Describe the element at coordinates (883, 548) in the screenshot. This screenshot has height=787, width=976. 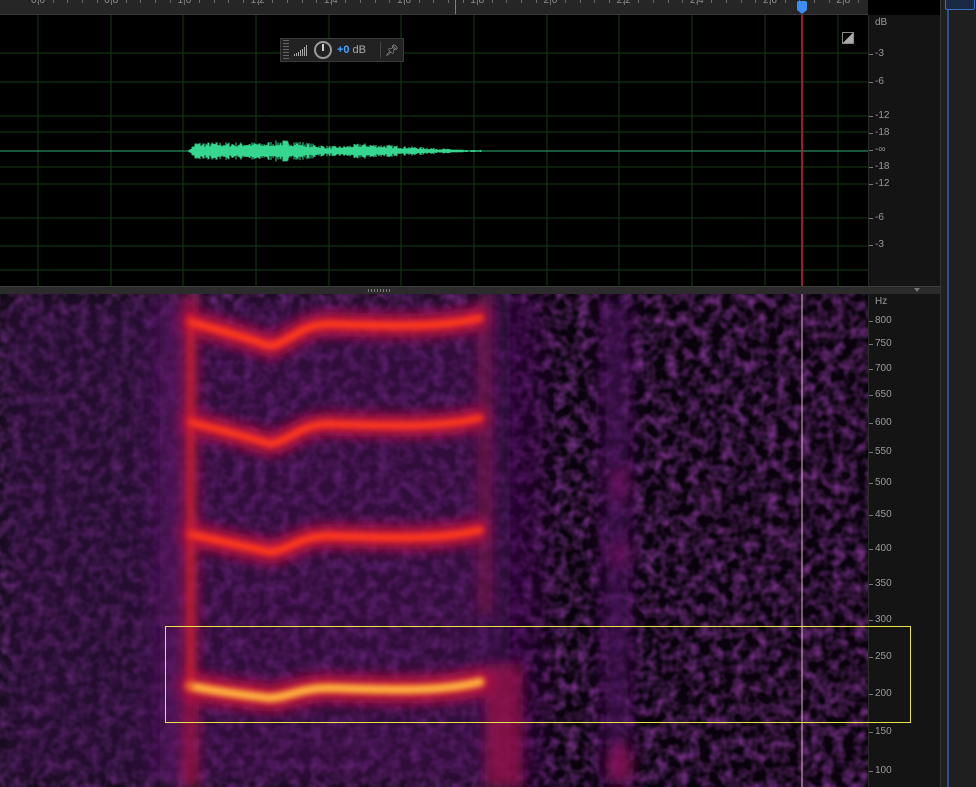
I see `hz-scale-label: 400` at that location.